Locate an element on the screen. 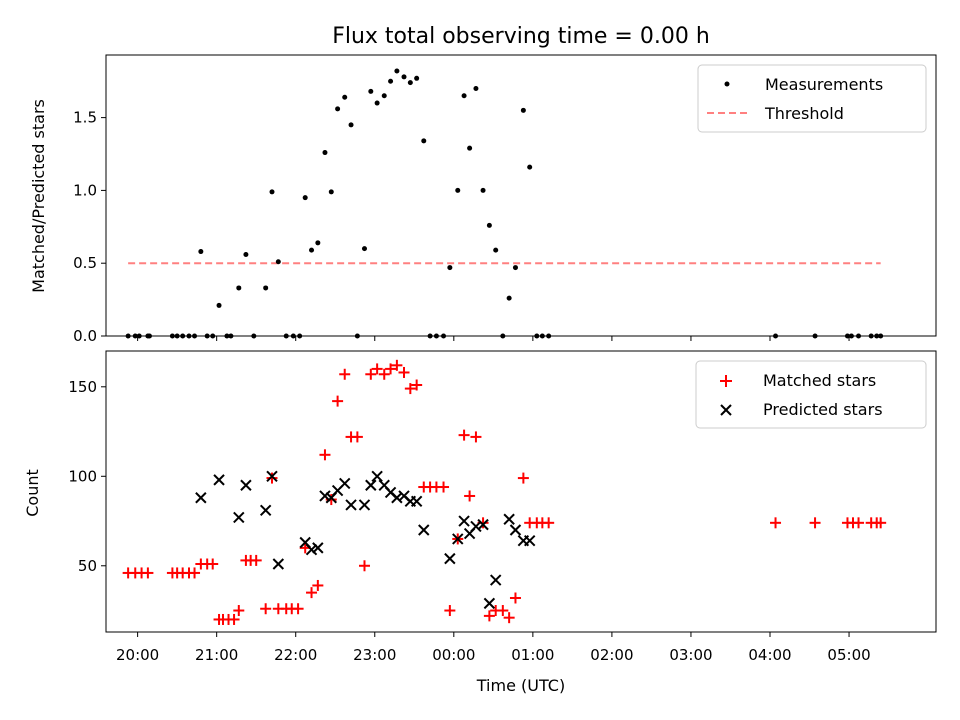  top-y-axis-label: Matched/Predicted stars is located at coordinates (38, 196).